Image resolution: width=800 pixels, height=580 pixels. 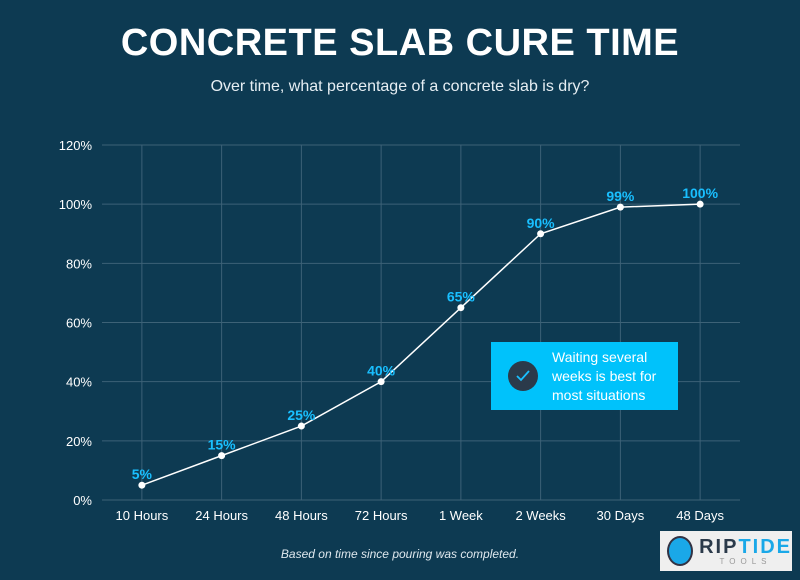 I want to click on data-label: 25%, so click(x=301, y=415).